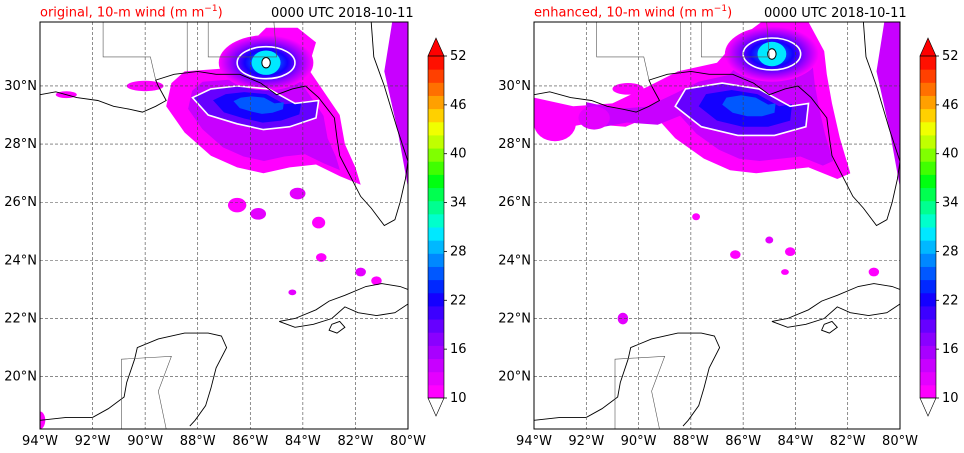  What do you see at coordinates (514, 319) in the screenshot?
I see `y-tick-label: 22°N` at bounding box center [514, 319].